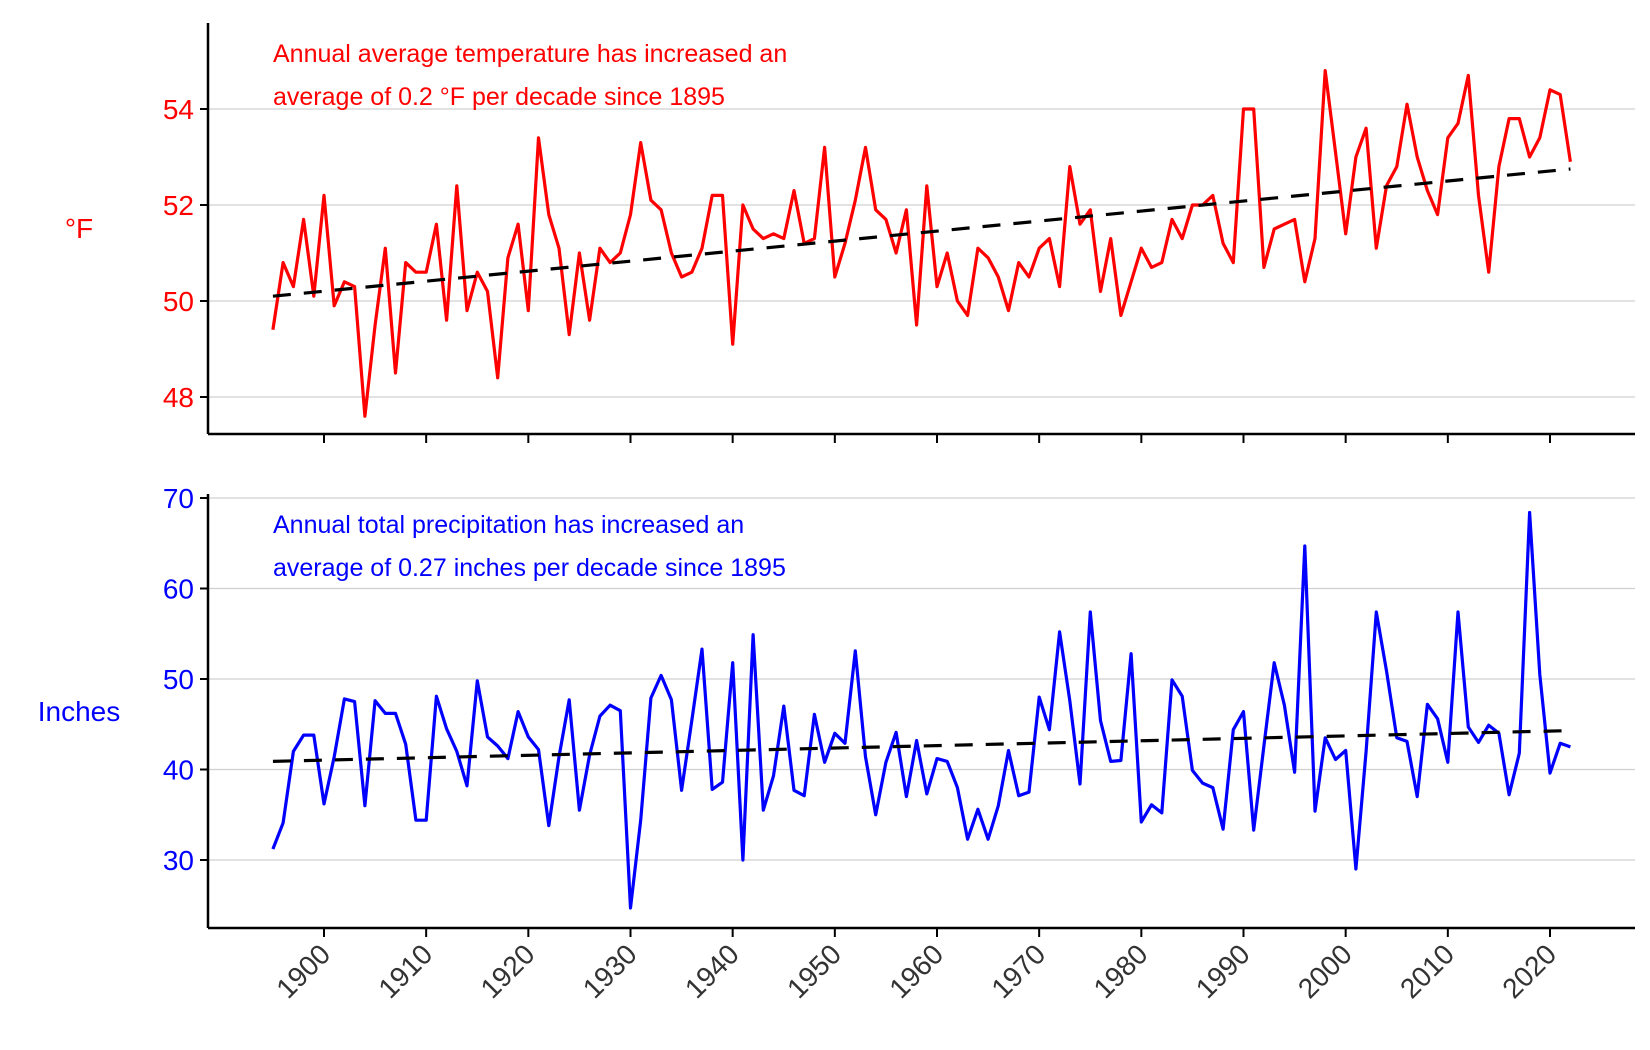  I want to click on y-tick-label: 30, so click(178, 860).